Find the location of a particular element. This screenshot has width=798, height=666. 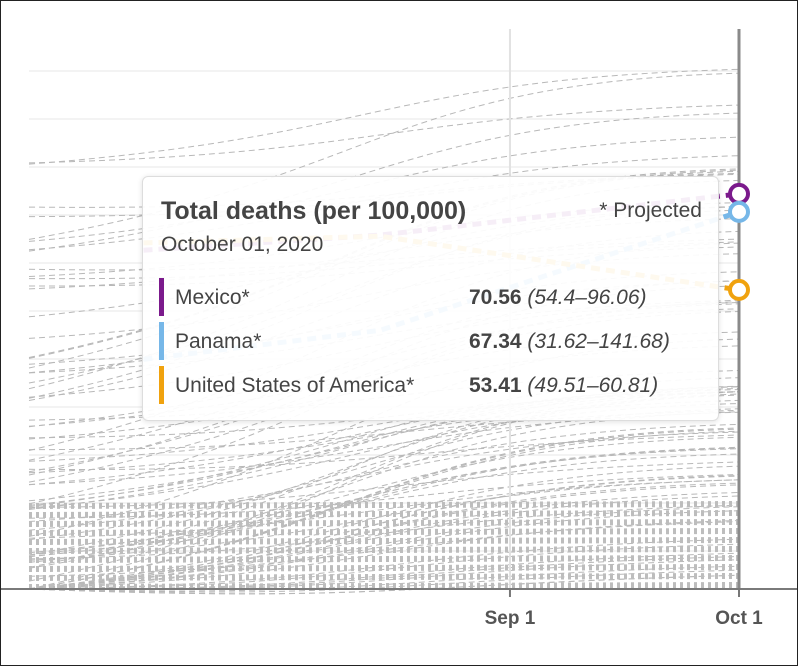

panama-color-swatch is located at coordinates (161, 341).